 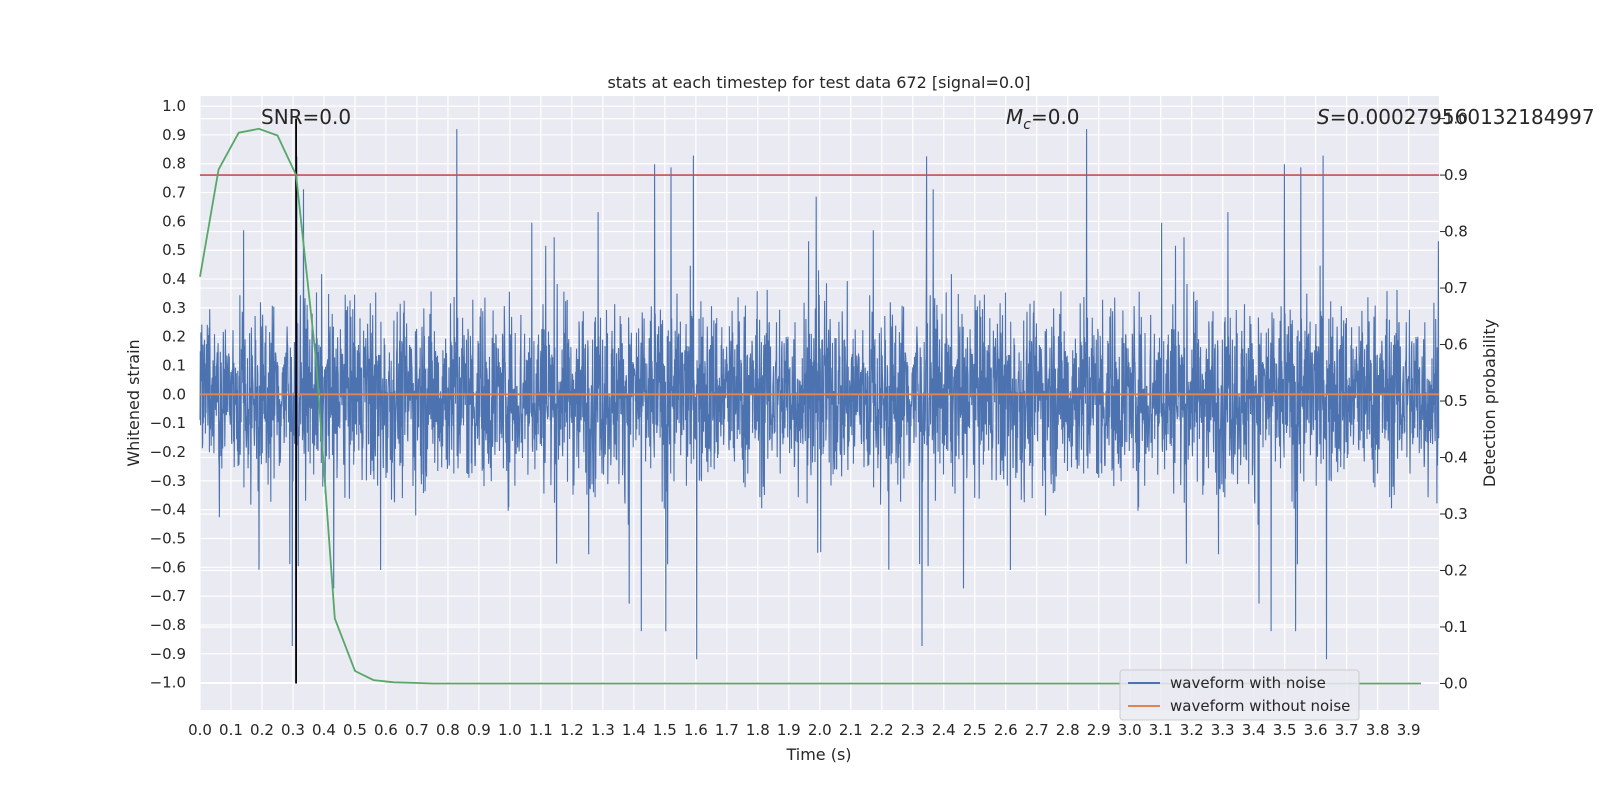 I want to click on x-tick-label: 1.1, so click(x=541, y=730).